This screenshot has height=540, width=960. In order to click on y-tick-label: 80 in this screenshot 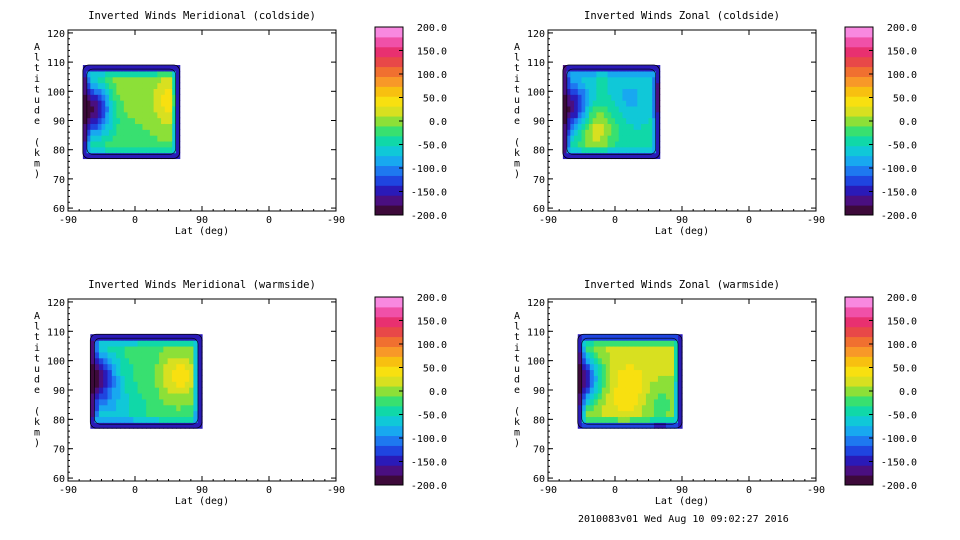, I will do `click(59, 151)`.